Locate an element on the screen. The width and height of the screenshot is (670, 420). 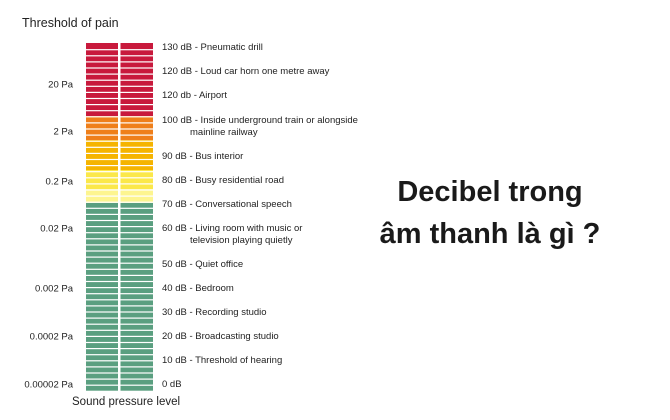
db-label-70: 70 dB - Conversational speech is located at coordinates (227, 204).